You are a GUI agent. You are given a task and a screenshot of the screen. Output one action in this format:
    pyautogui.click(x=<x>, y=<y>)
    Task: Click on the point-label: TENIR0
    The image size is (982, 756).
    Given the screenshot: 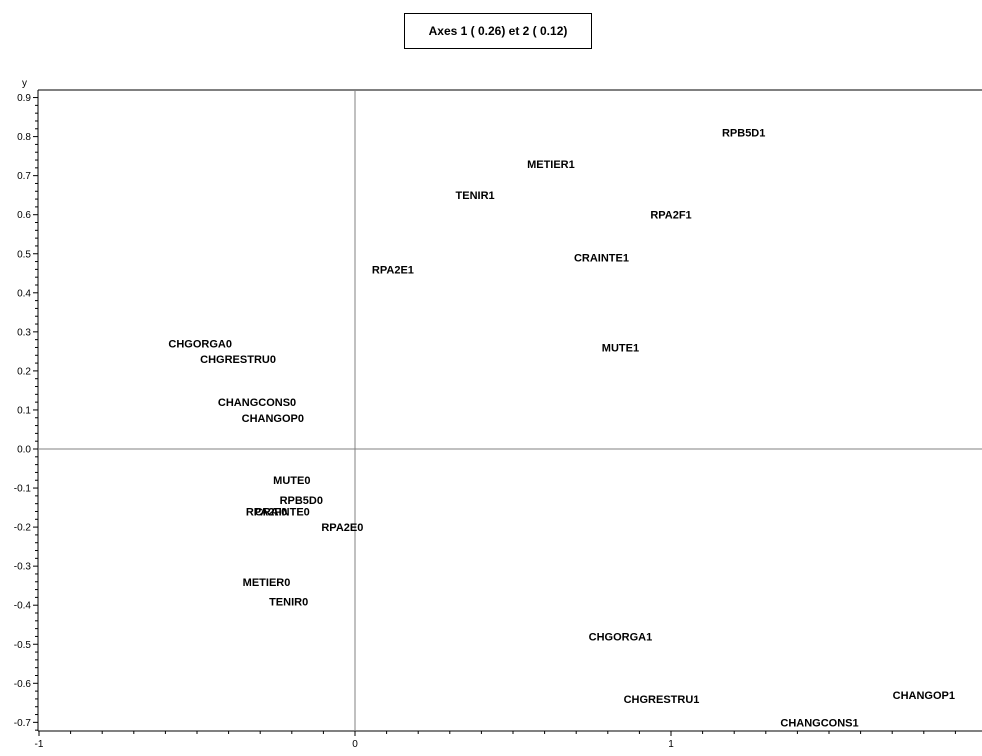 What is the action you would take?
    pyautogui.click(x=288, y=602)
    